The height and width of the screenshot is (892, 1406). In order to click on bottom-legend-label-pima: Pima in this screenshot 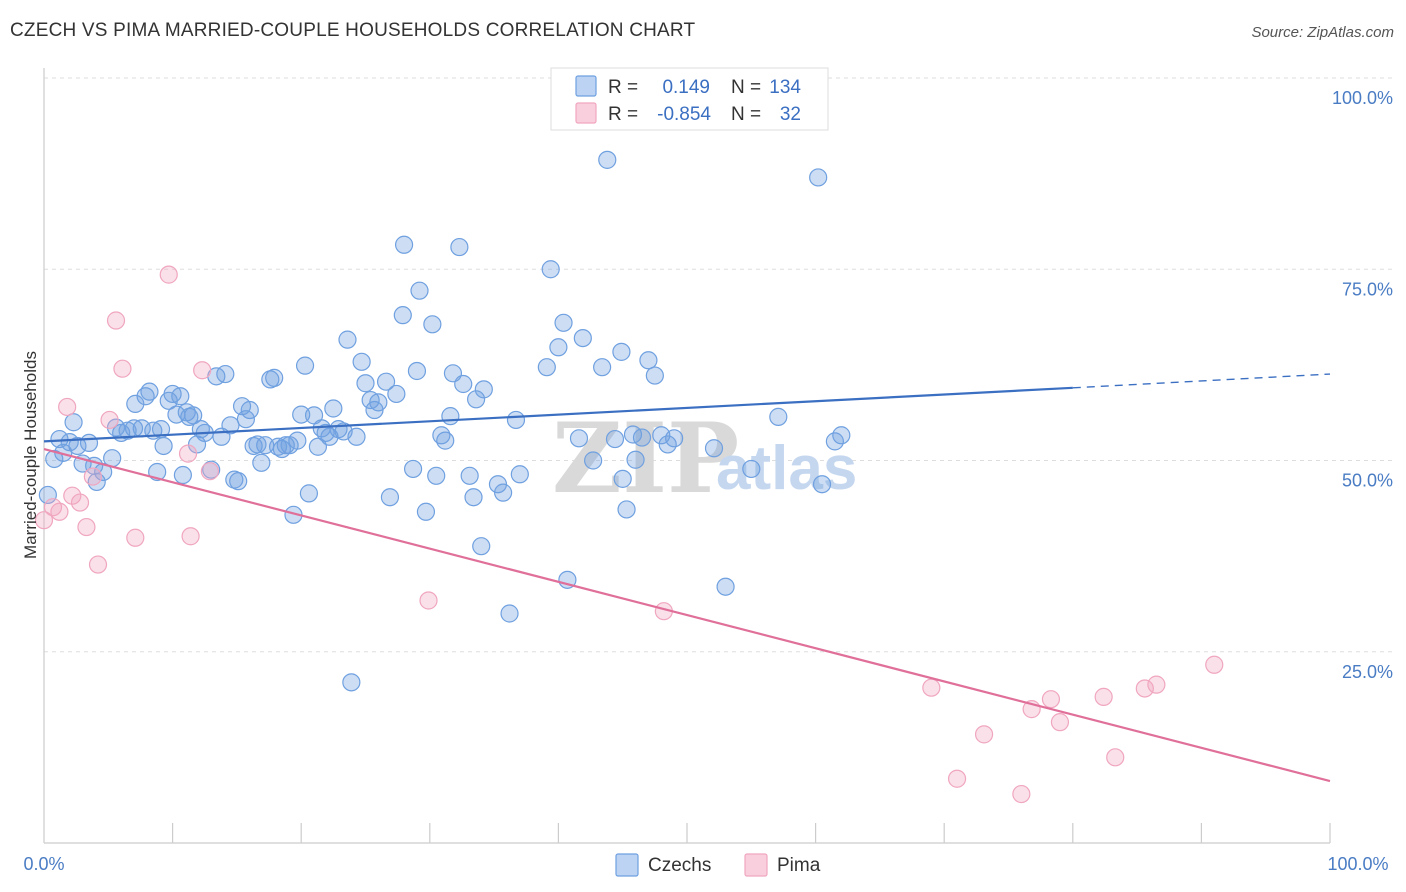, I will do `click(799, 865)`.